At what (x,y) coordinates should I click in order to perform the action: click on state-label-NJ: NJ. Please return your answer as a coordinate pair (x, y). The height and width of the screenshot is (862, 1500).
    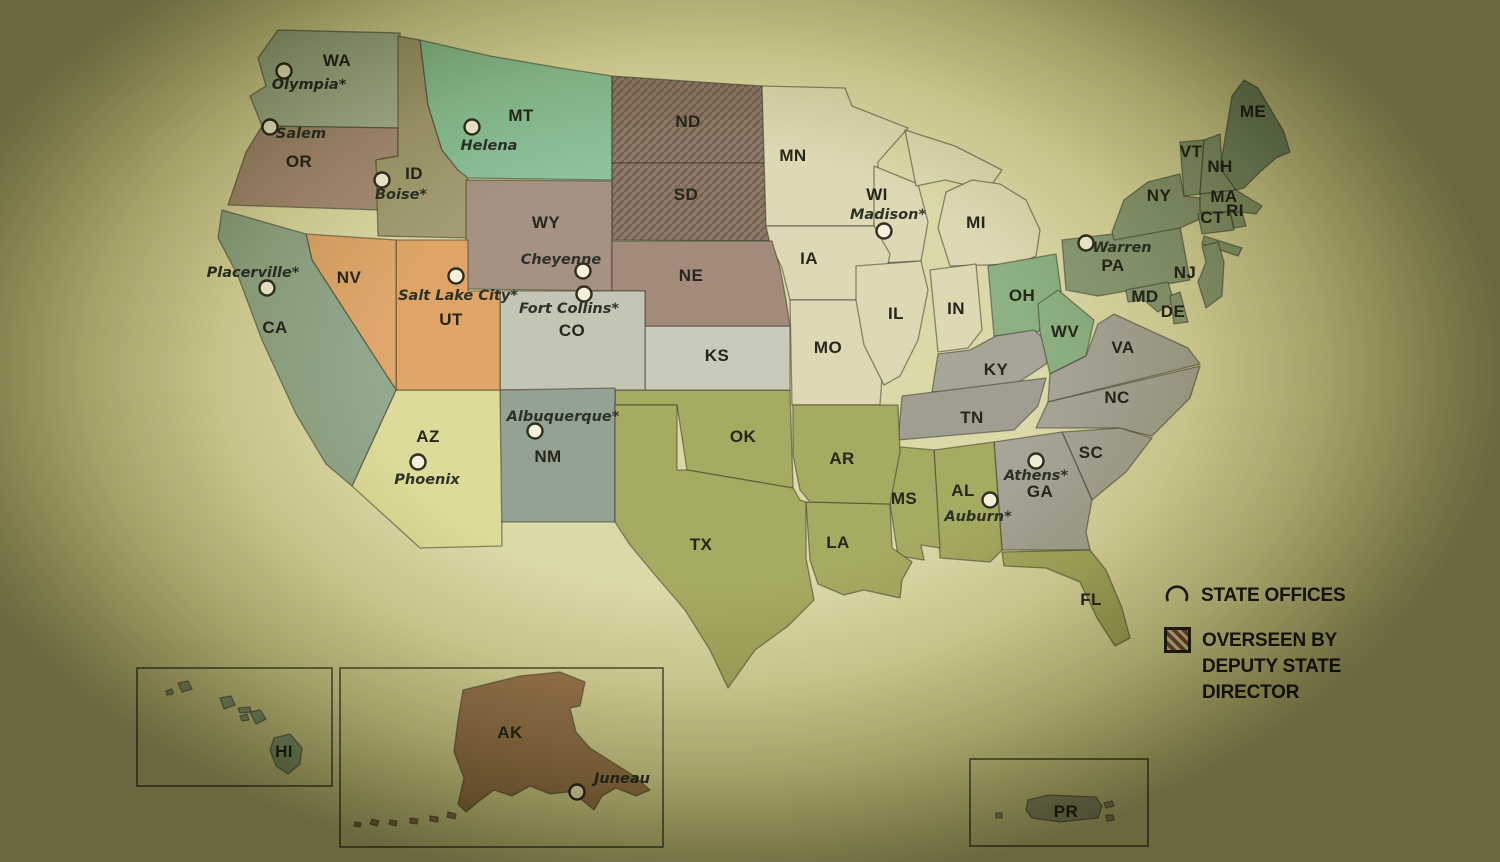
    Looking at the image, I should click on (1185, 272).